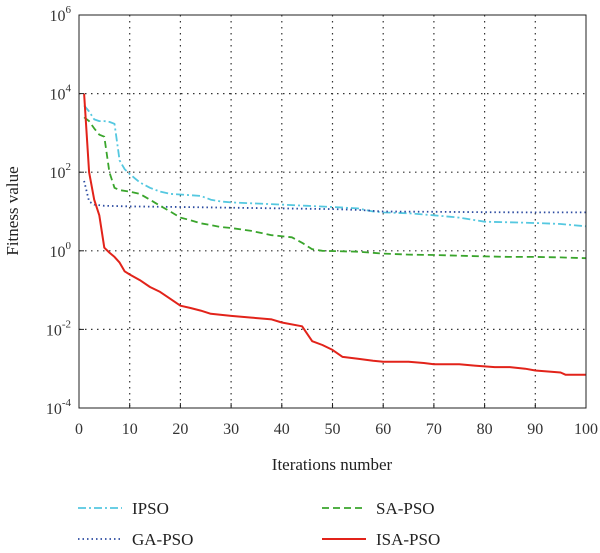  I want to click on x-tick-label: 90, so click(535, 429).